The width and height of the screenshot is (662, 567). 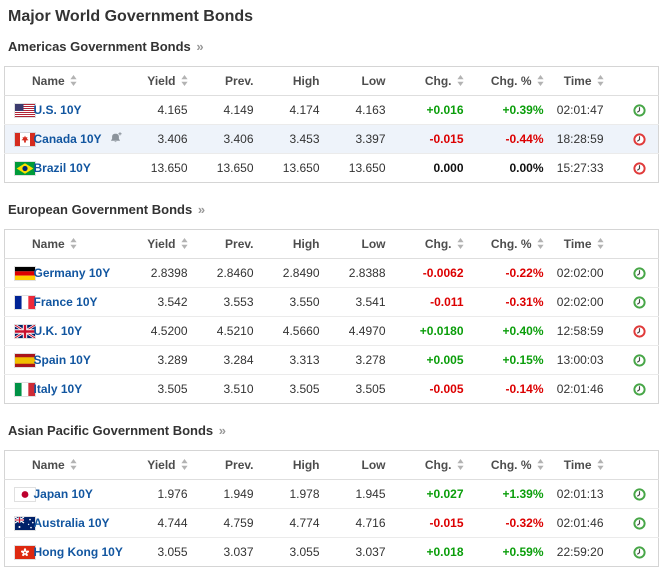 I want to click on au-flag-icon, so click(x=25, y=524).